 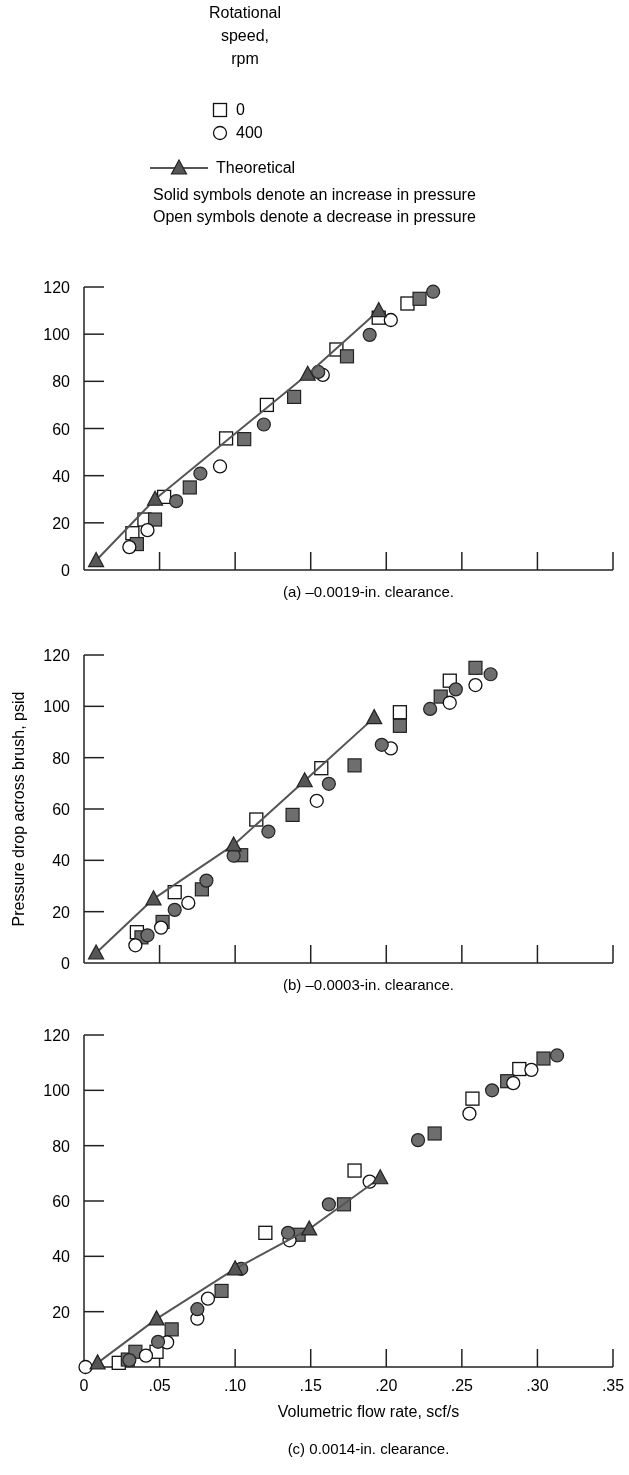 I want to click on legend-title: Rotational speed, rpm, so click(x=245, y=35).